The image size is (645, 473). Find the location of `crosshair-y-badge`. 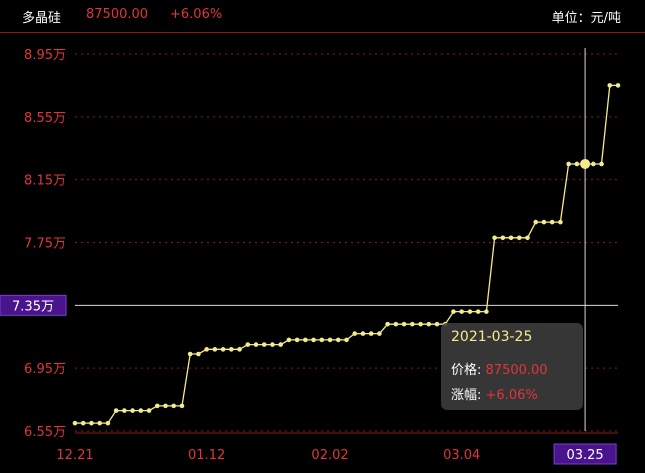

crosshair-y-badge is located at coordinates (33, 305).